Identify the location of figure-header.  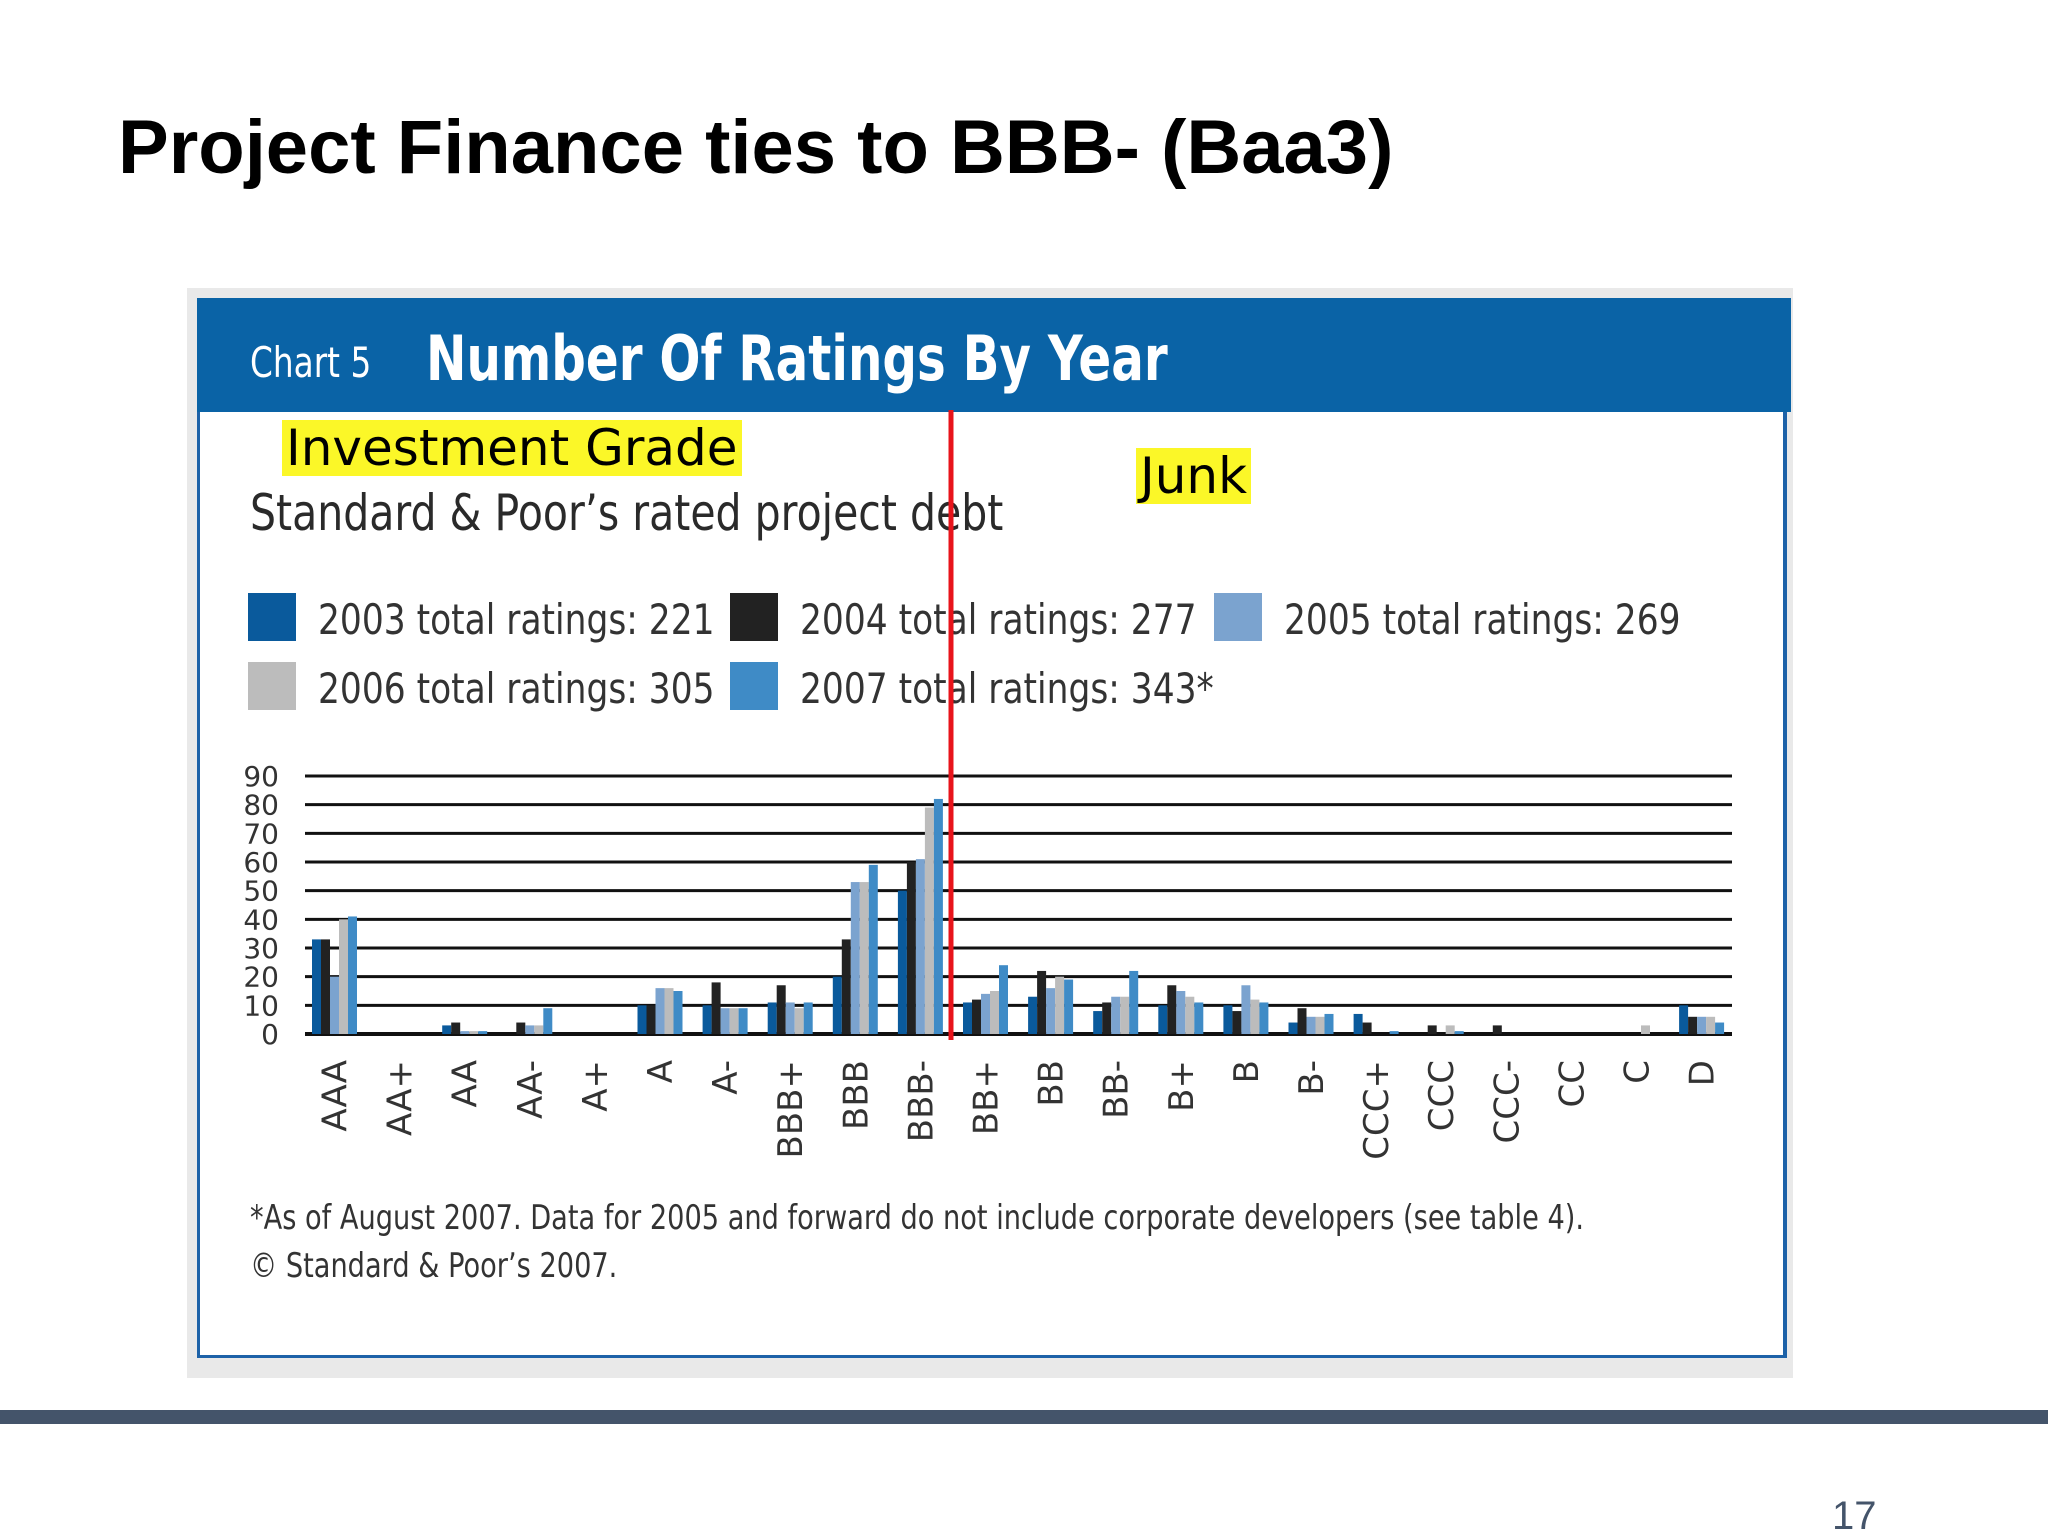
(994, 355).